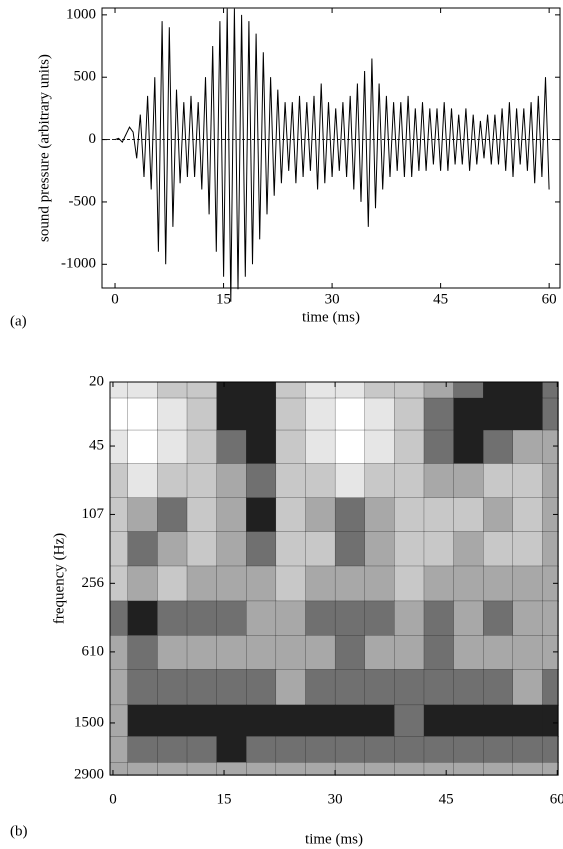 The image size is (563, 849). What do you see at coordinates (89, 722) in the screenshot?
I see `y-tick-label: 1500` at bounding box center [89, 722].